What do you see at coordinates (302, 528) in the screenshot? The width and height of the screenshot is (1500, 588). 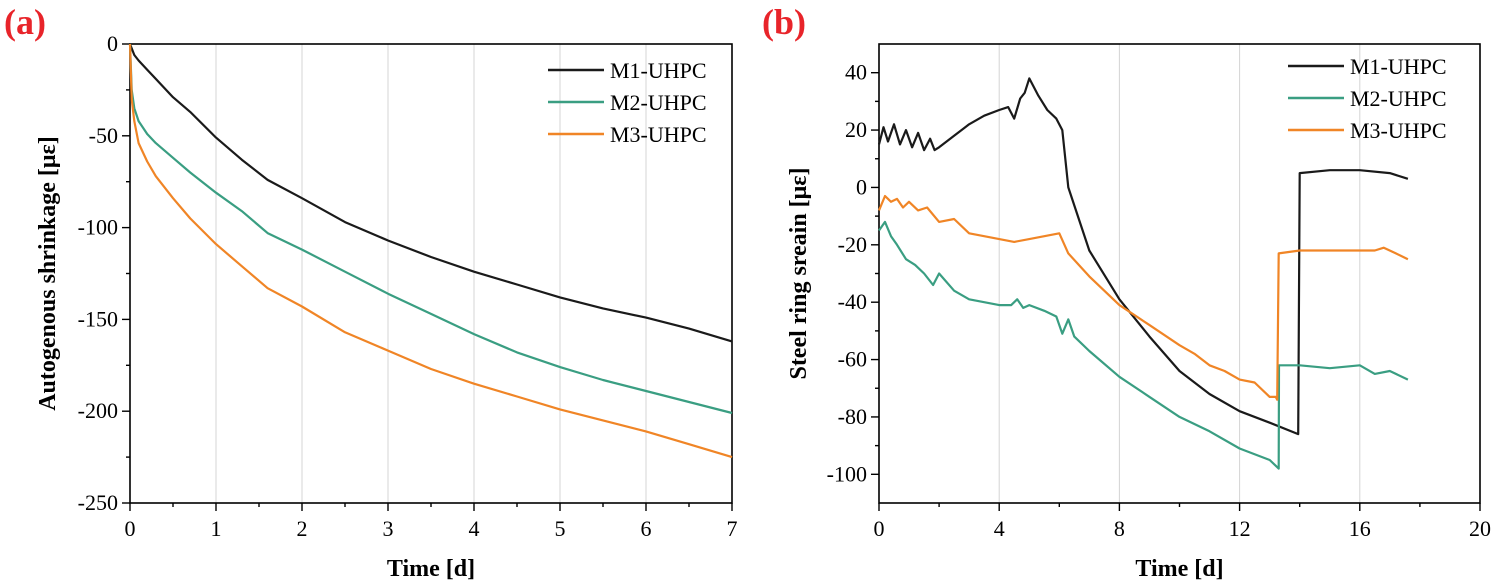 I see `x-tick-label: 2` at bounding box center [302, 528].